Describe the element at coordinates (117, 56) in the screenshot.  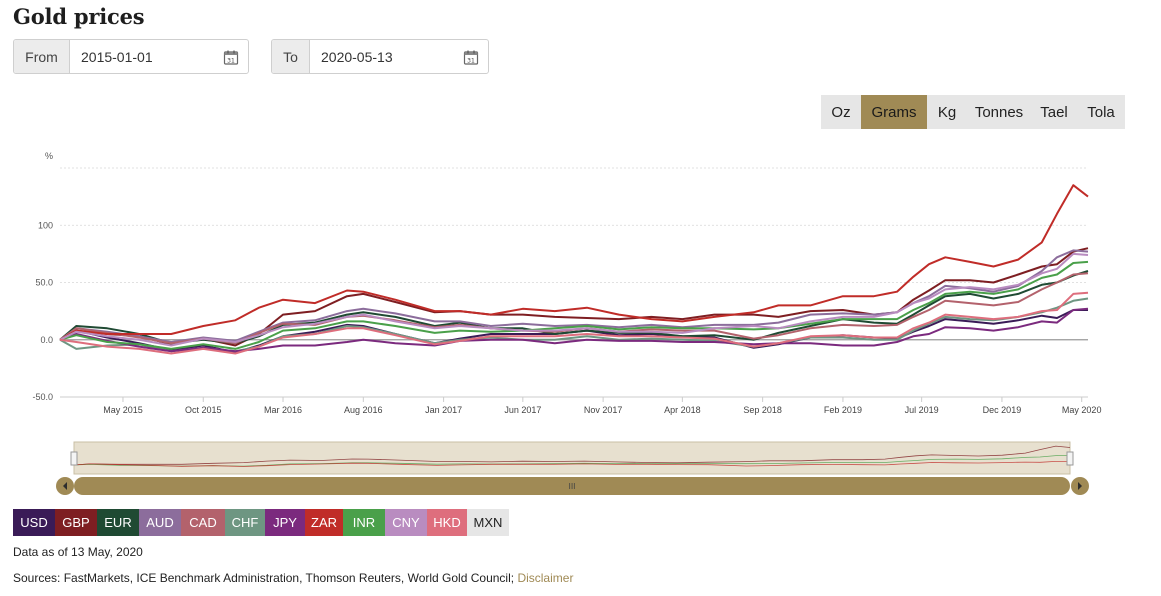
I see `from-date-value: 2015-01-01` at that location.